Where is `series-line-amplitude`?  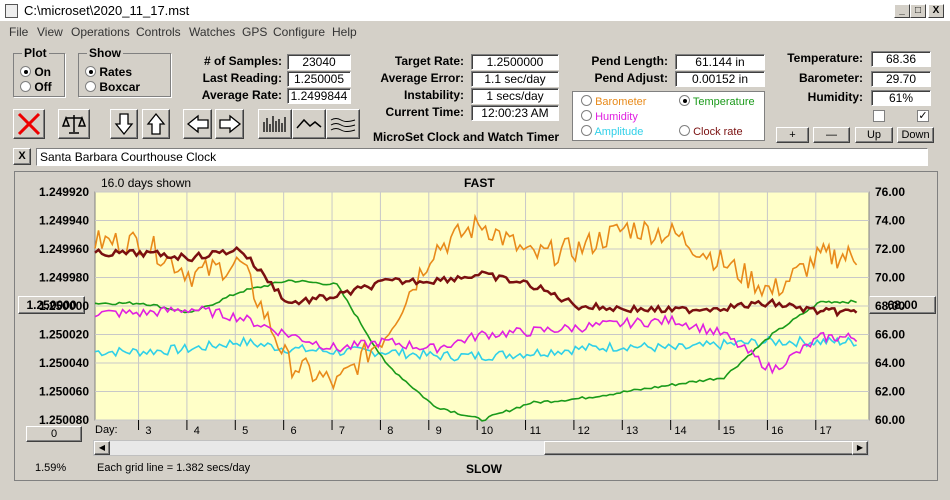 series-line-amplitude is located at coordinates (475, 348).